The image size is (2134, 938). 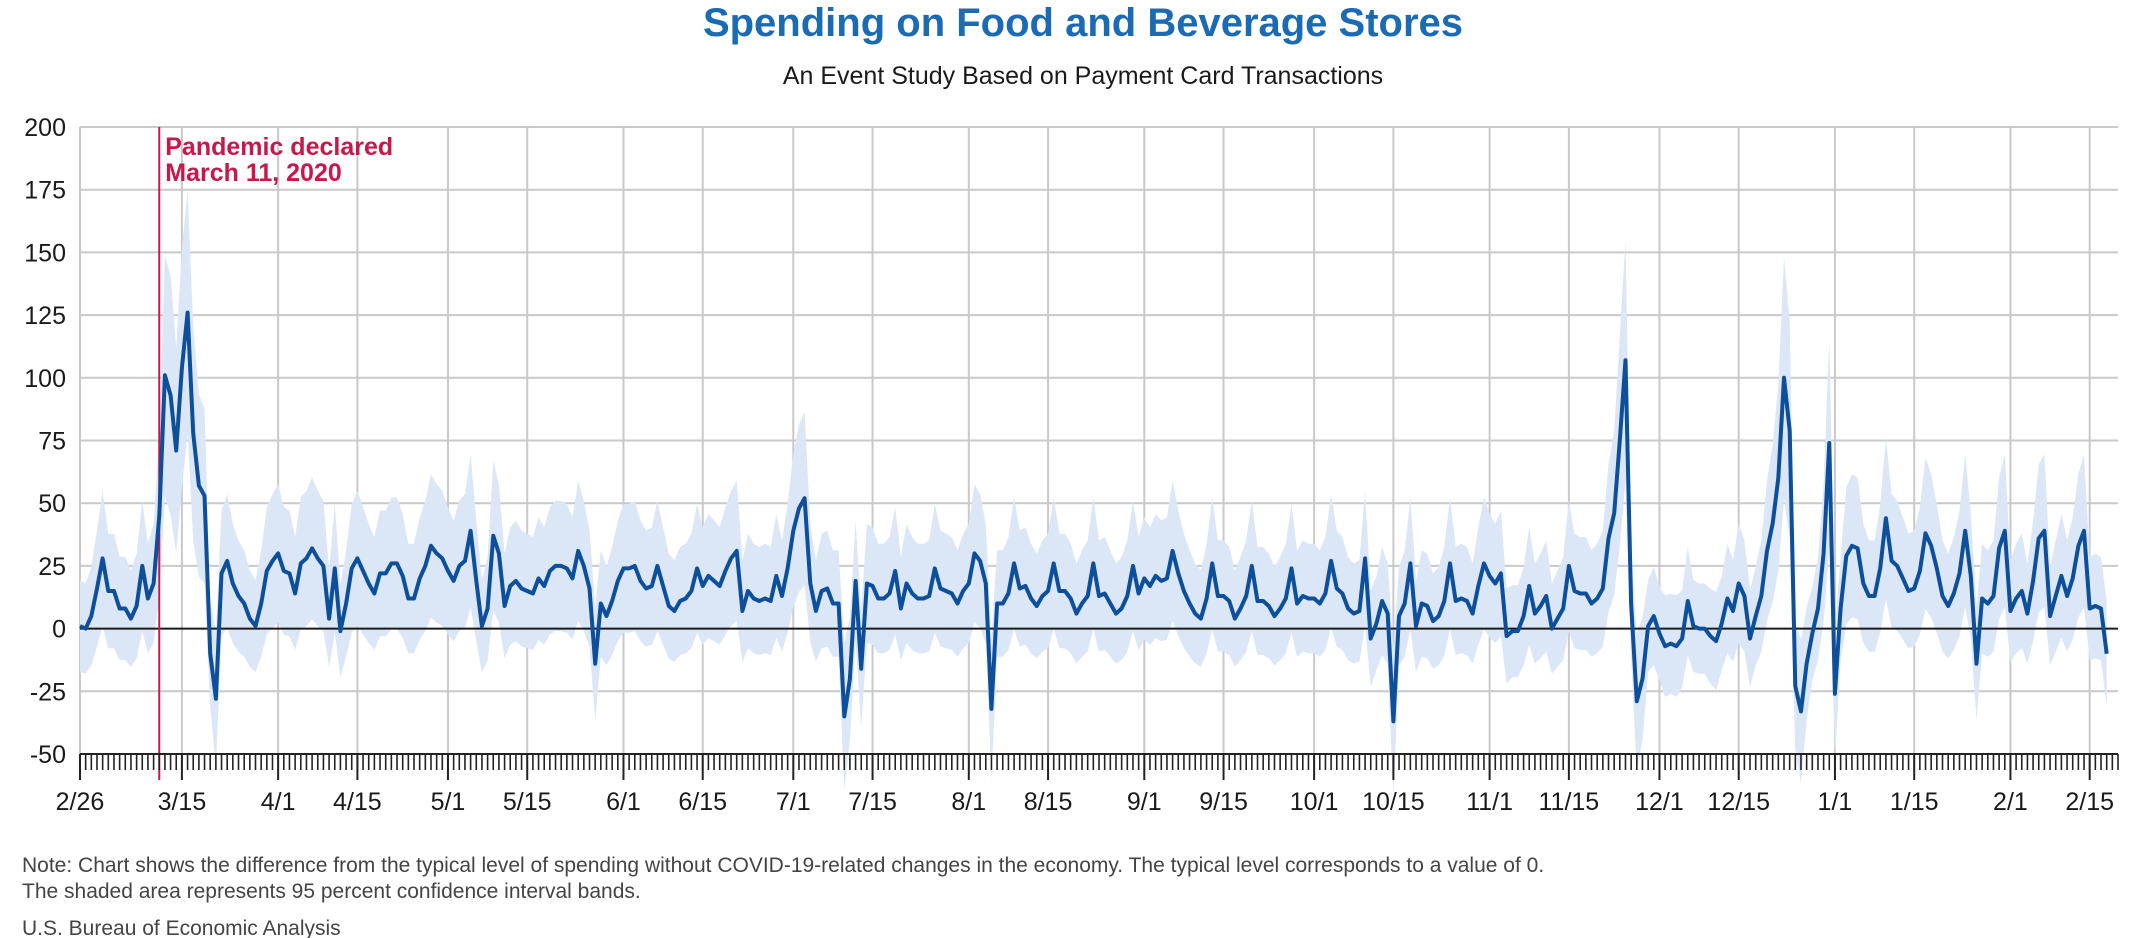 What do you see at coordinates (872, 802) in the screenshot?
I see `x-tick-label: 7/15` at bounding box center [872, 802].